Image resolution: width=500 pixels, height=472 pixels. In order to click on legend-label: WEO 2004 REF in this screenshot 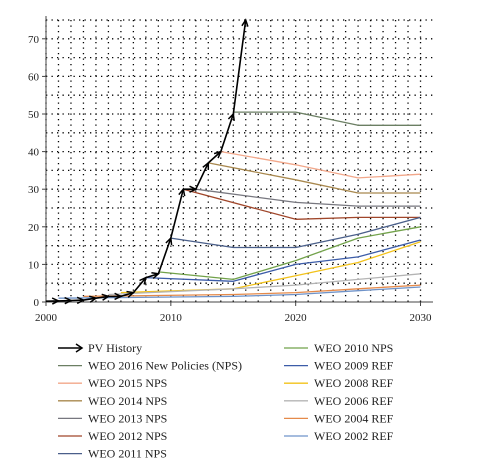, I will do `click(354, 418)`.